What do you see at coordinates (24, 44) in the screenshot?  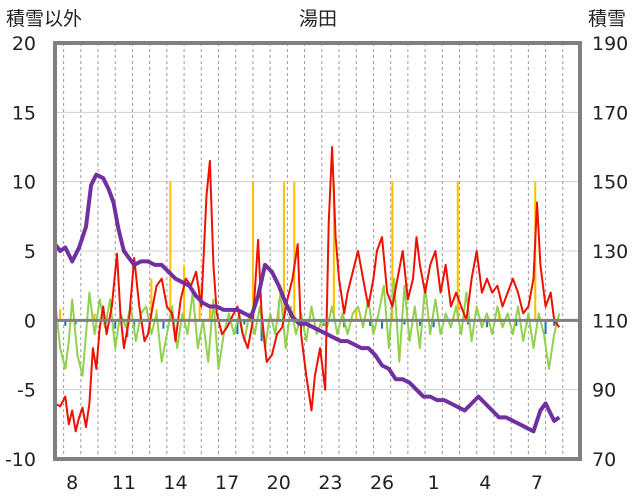 I see `left-tick-label: 20` at bounding box center [24, 44].